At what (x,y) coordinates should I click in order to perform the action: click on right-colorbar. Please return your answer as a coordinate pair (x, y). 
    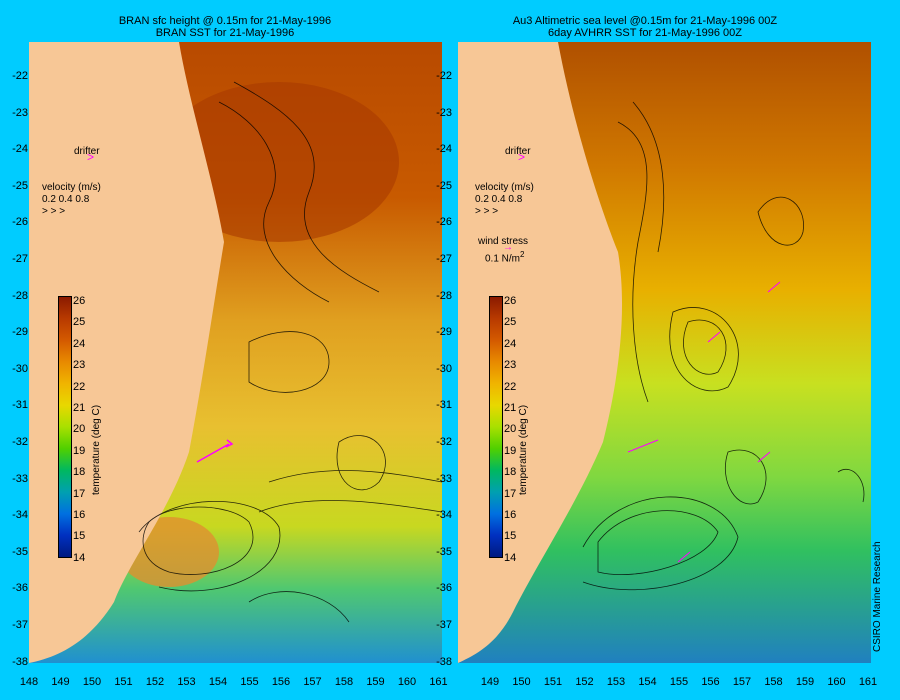
    Looking at the image, I should click on (496, 427).